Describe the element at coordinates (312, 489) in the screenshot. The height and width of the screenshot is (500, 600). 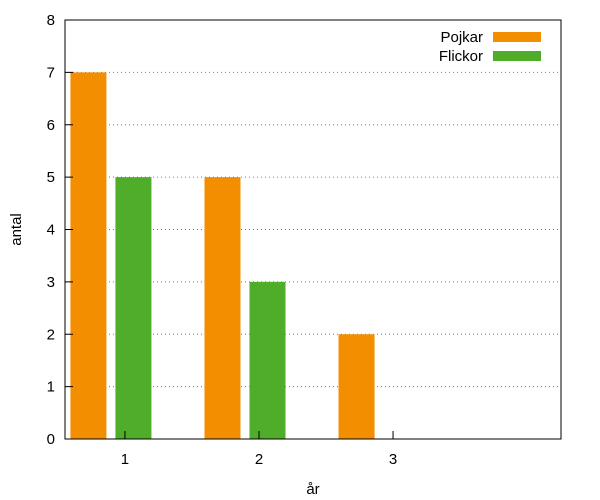
I see `x-axis-label: år` at that location.